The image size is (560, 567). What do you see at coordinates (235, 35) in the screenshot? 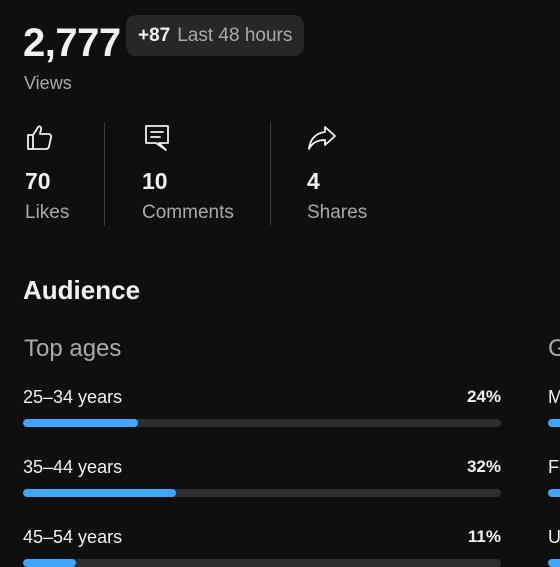
I see `delta-period: Last 48 hours` at bounding box center [235, 35].